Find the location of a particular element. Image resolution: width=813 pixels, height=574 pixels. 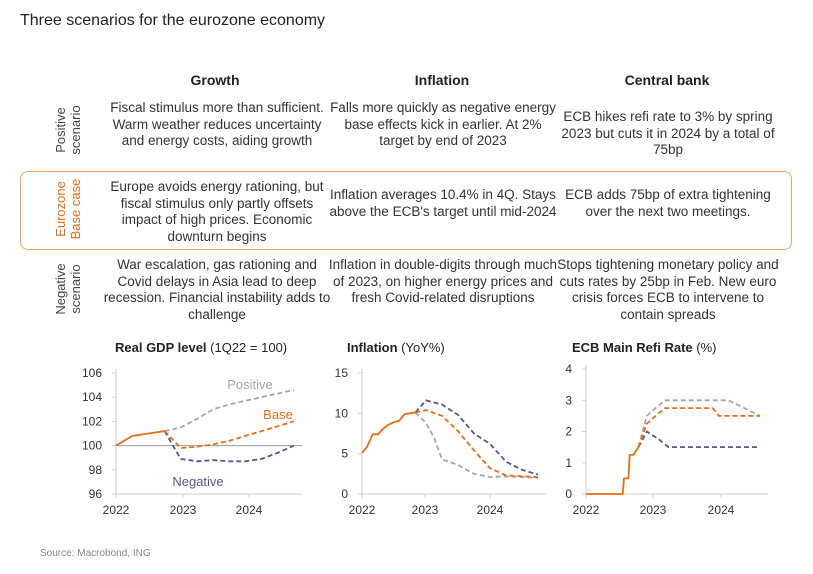

ecb-x-tick-label: 2023 is located at coordinates (653, 510).